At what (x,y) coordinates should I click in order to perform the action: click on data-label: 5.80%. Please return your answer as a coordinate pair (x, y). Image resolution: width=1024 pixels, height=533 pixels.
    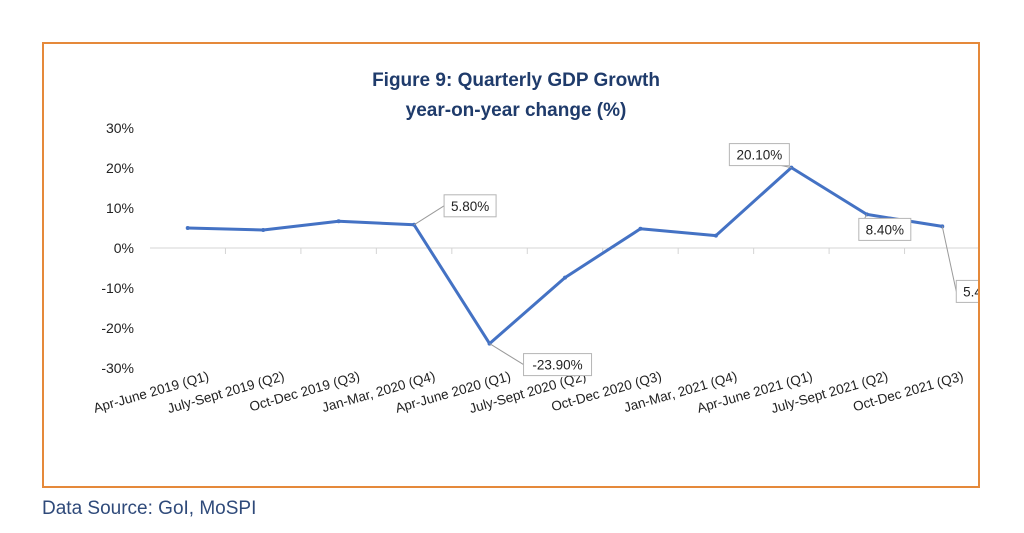
    Looking at the image, I should click on (470, 206).